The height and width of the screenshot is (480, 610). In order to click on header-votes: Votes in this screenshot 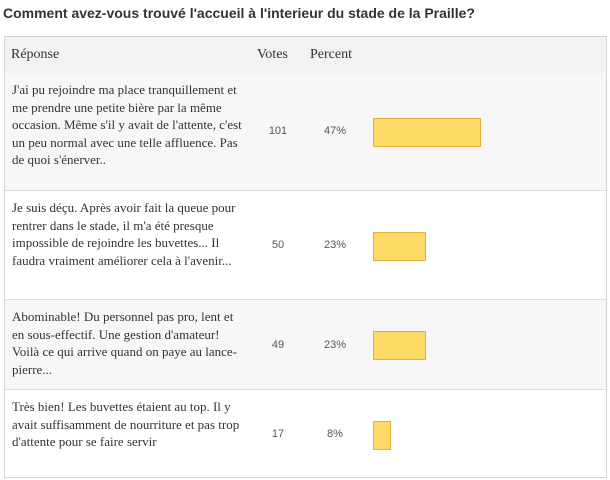, I will do `click(272, 54)`.